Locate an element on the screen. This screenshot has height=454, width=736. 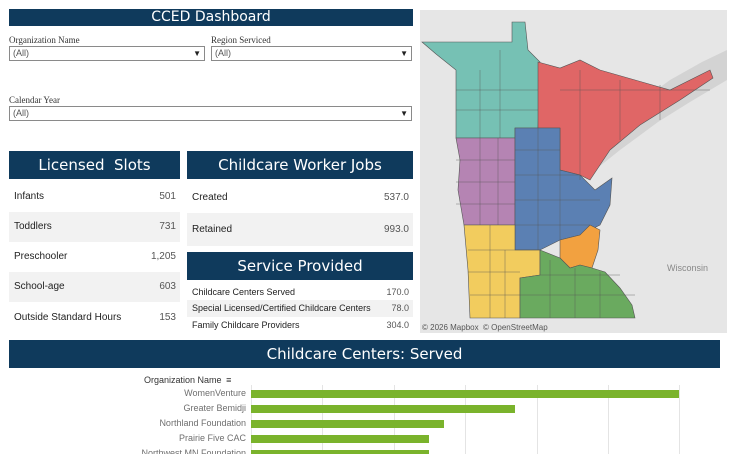
chart-title-banner: Childcare Centers: Served is located at coordinates (364, 354).